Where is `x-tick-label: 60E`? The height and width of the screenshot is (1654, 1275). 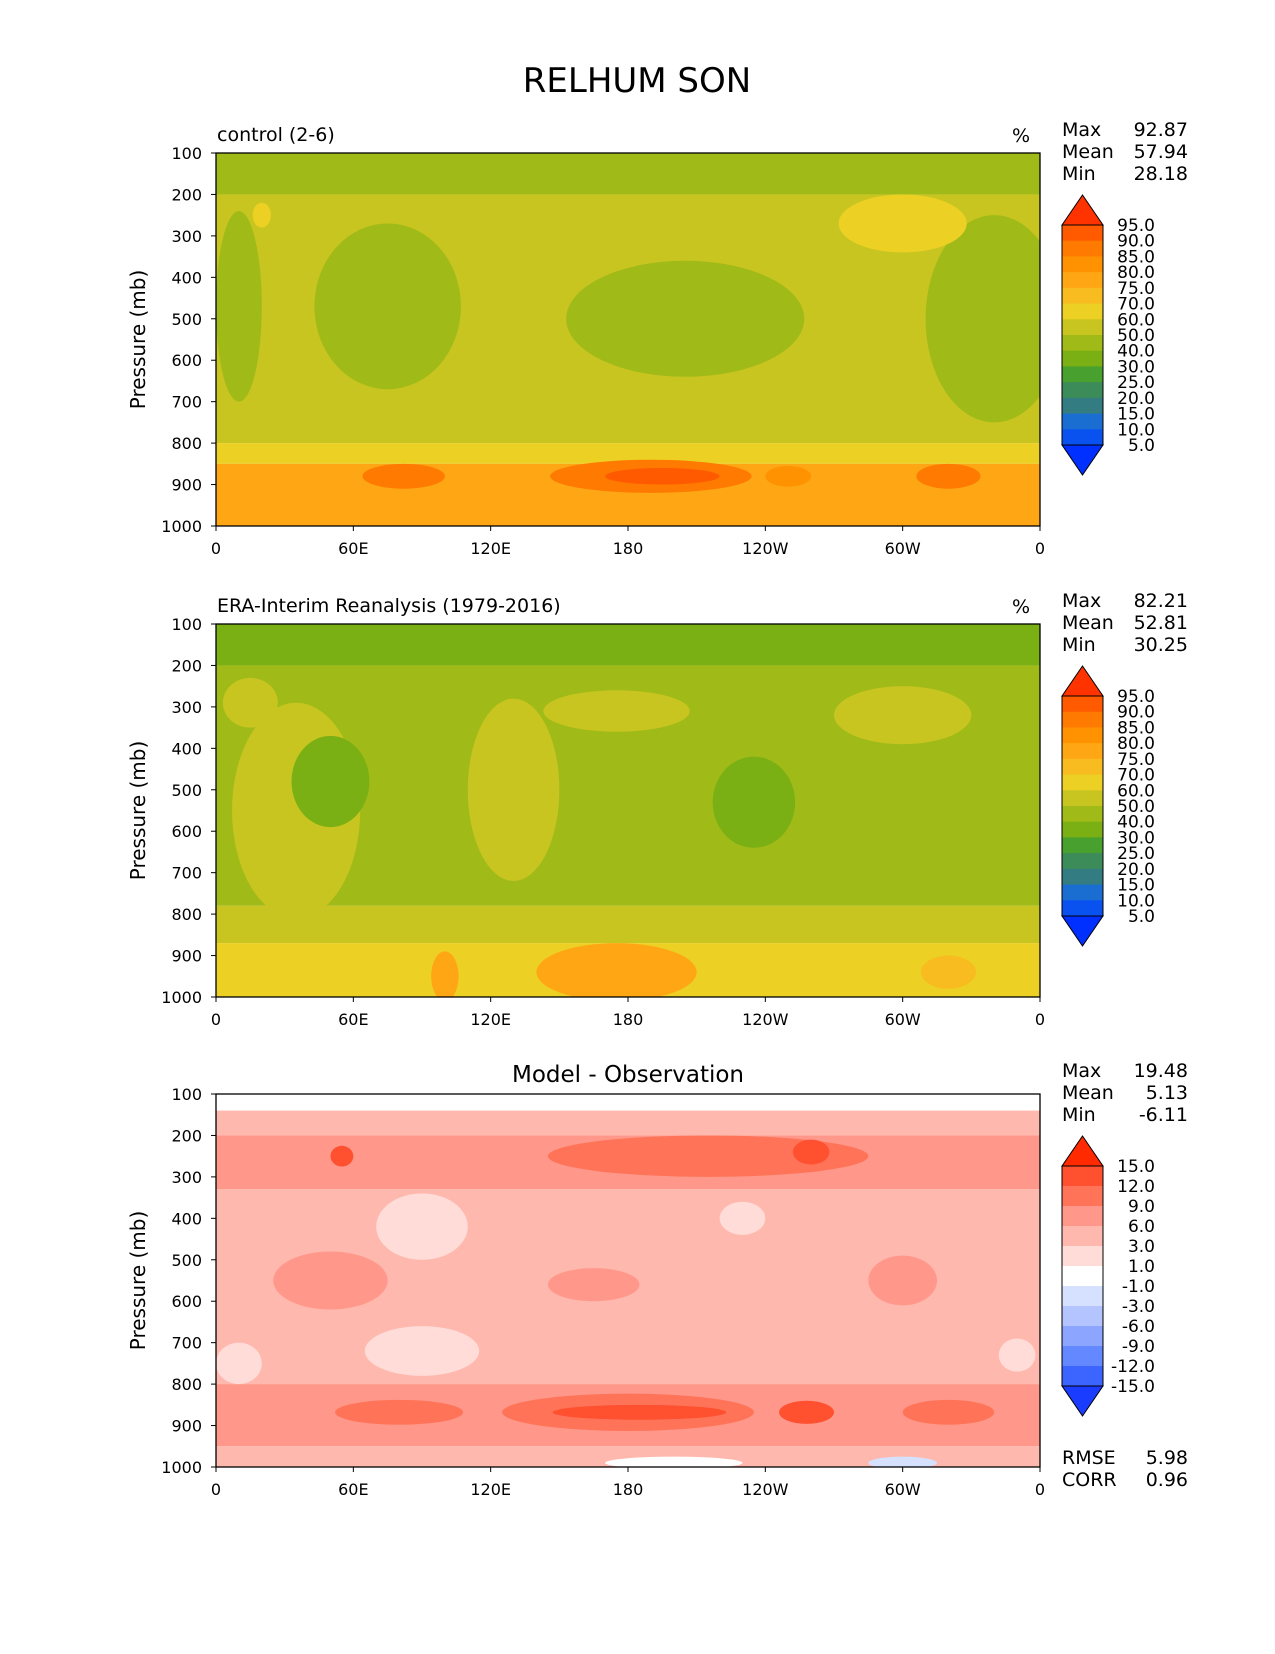
x-tick-label: 60E is located at coordinates (353, 1019).